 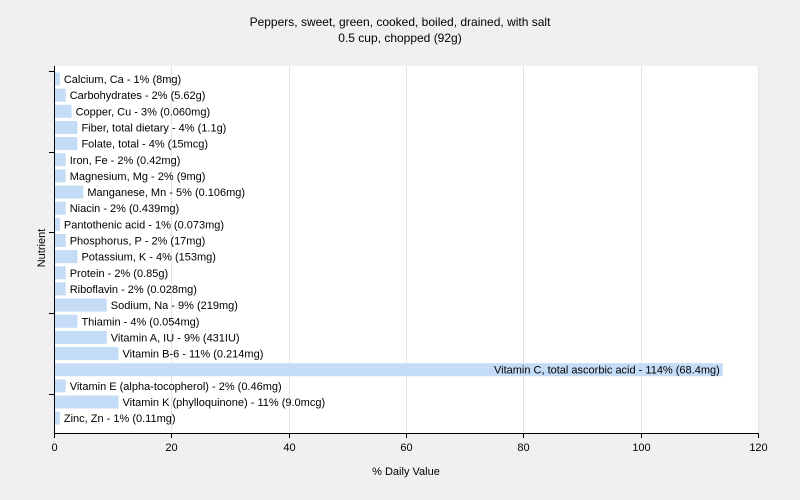 I want to click on bar-data-label: Calcium, Ca - 1% (8mg), so click(x=122, y=80).